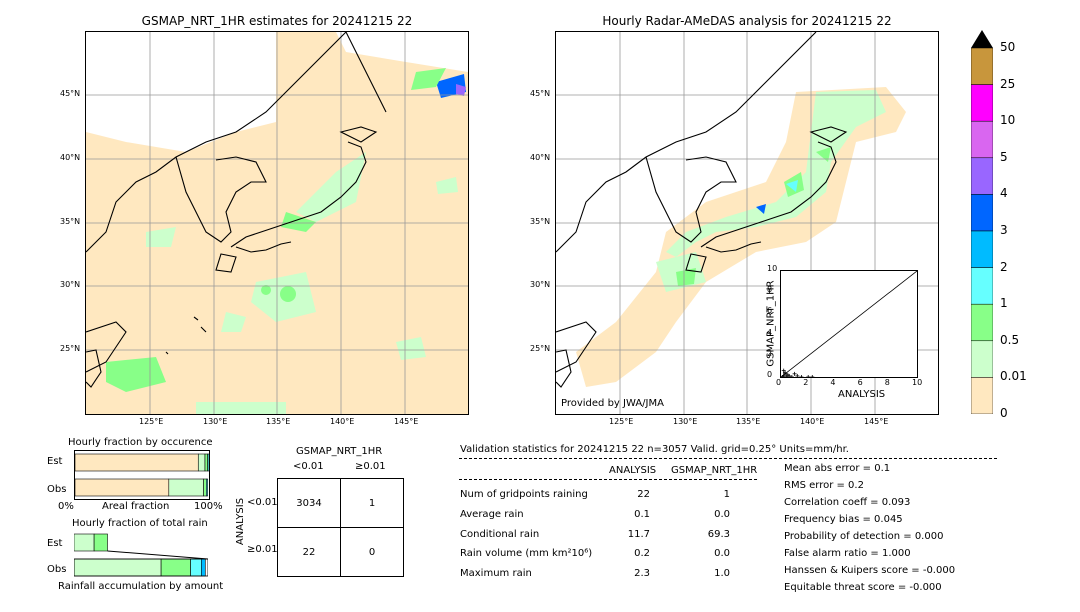 The image size is (1080, 612). What do you see at coordinates (500, 534) in the screenshot?
I see `stat-label: Conditional rain` at bounding box center [500, 534].